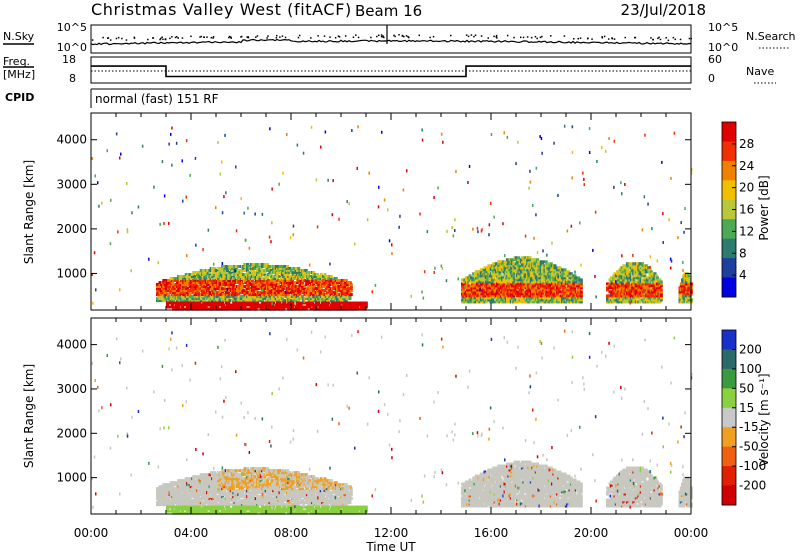 The width and height of the screenshot is (800, 558). What do you see at coordinates (746, 144) in the screenshot?
I see `colorbar-tick-label: 28` at bounding box center [746, 144].